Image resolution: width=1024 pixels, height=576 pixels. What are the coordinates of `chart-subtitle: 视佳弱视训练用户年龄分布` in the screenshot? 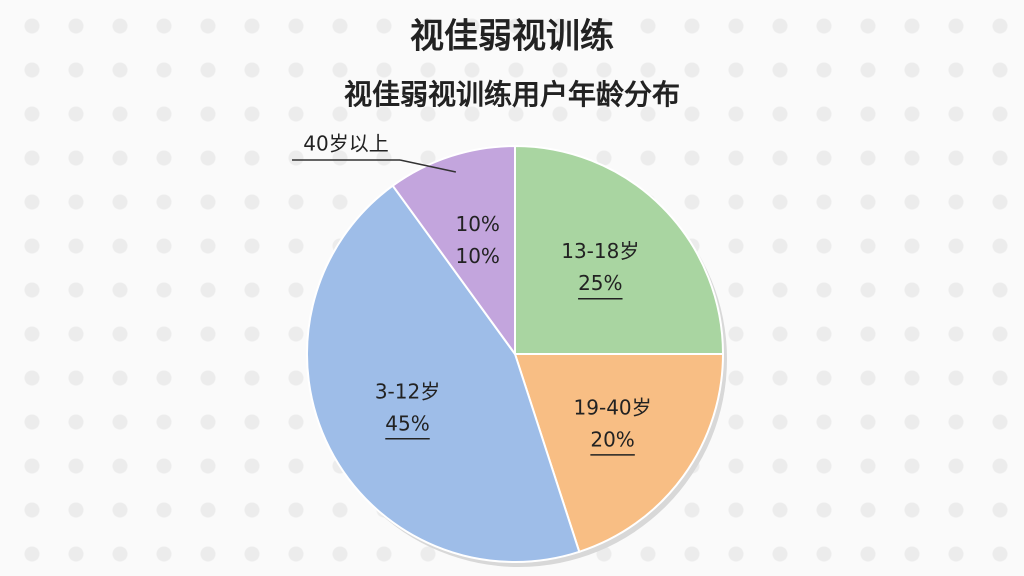 It's located at (512, 94).